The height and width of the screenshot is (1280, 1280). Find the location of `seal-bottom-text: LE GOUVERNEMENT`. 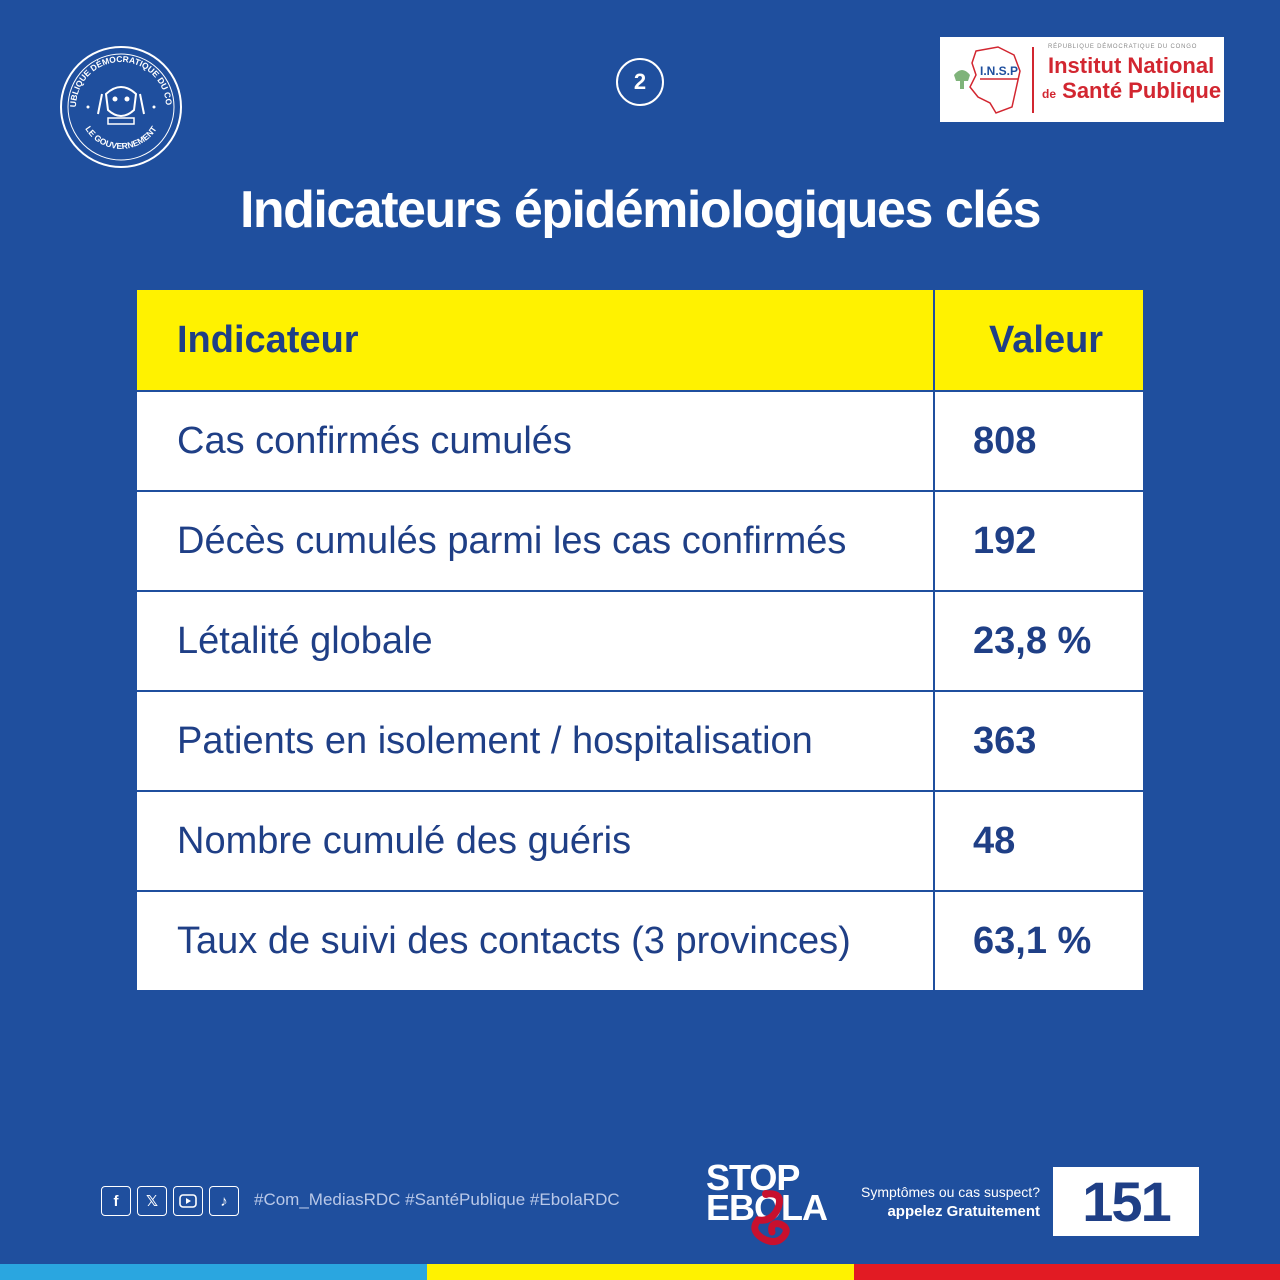

seal-bottom-text: LE GOUVERNEMENT is located at coordinates (121, 137).